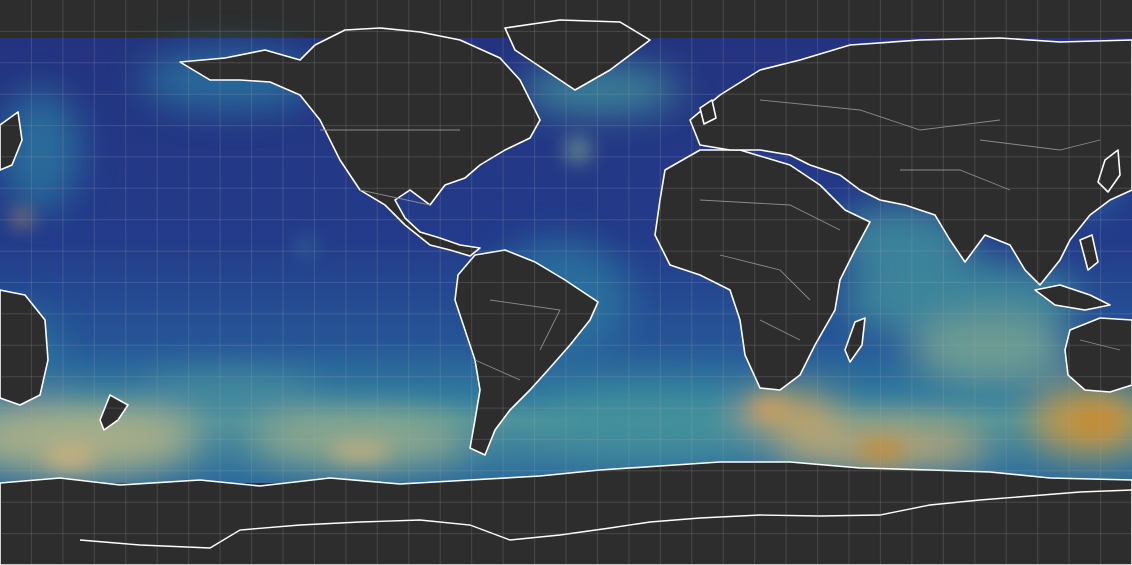 Image resolution: width=1132 pixels, height=565 pixels. Describe the element at coordinates (526, 352) in the screenshot. I see `south-america` at that location.